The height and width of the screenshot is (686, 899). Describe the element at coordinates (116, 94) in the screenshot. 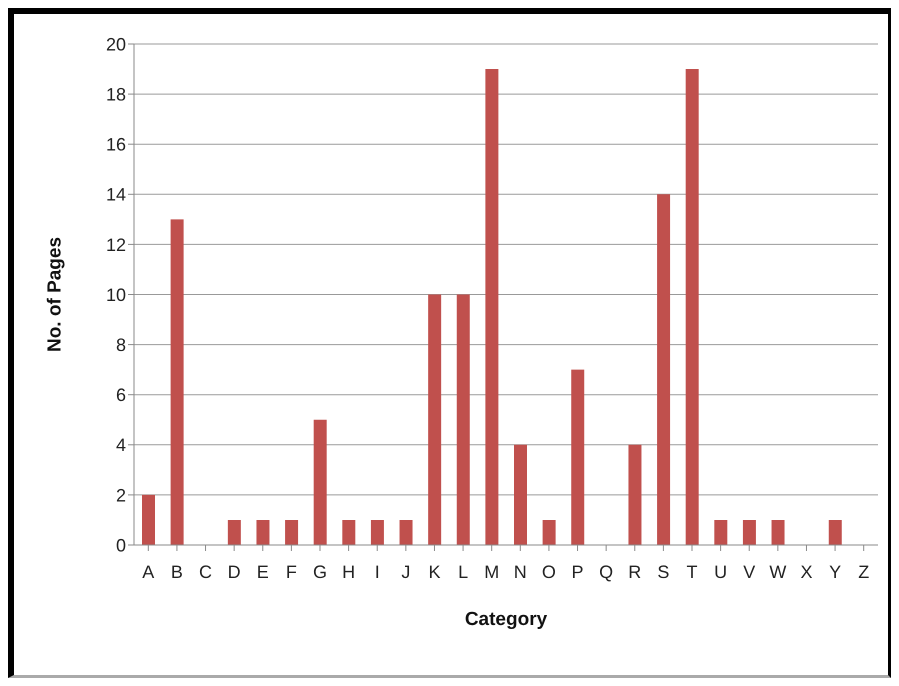

I see `y-tick-label: 18` at that location.